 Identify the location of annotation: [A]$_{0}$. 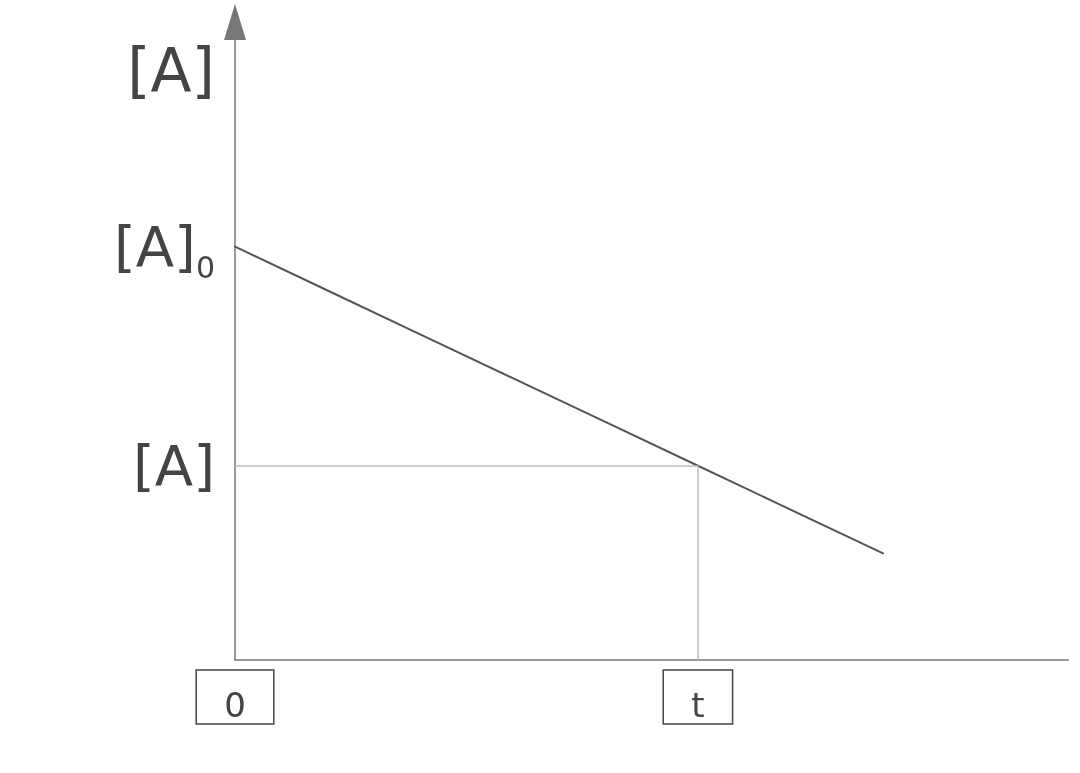
(164, 249).